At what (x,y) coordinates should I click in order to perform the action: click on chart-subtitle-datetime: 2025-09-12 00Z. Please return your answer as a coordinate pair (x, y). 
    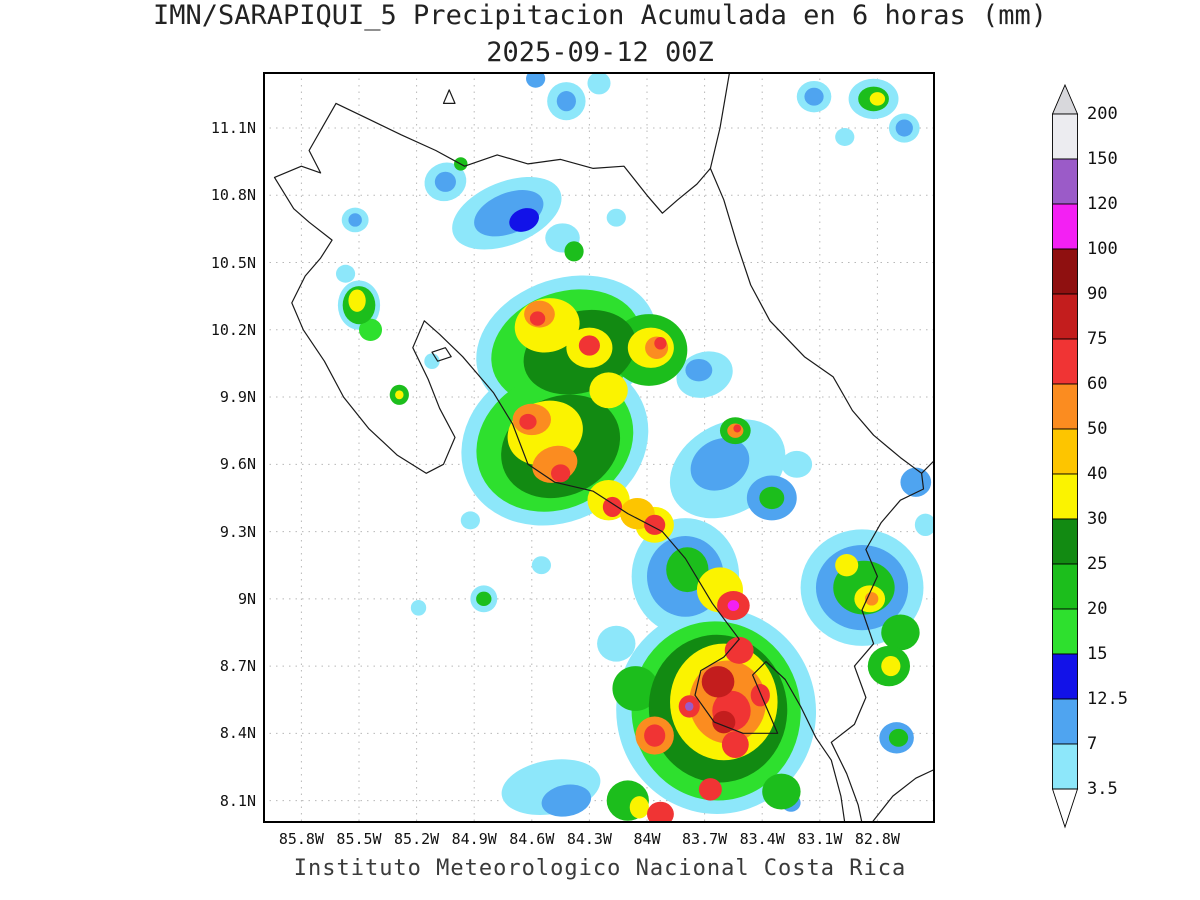
    Looking at the image, I should click on (600, 52).